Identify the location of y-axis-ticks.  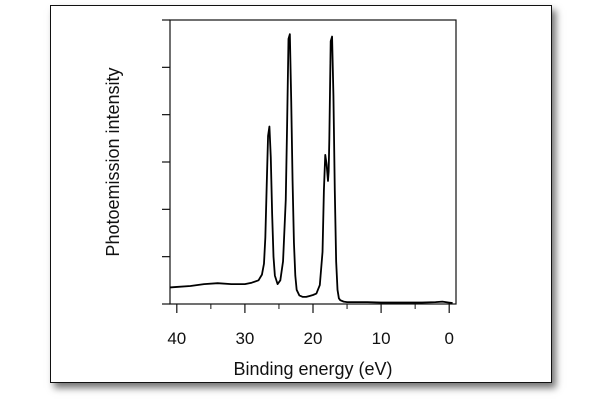
(166, 162).